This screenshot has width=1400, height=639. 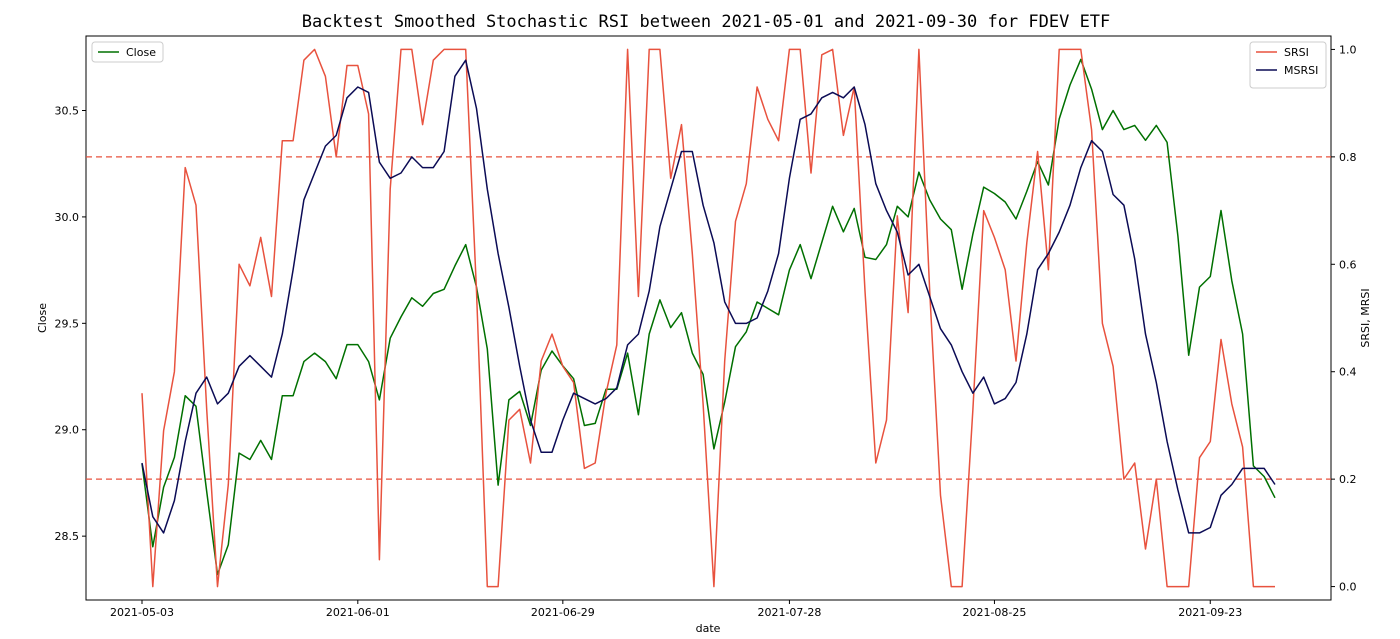 What do you see at coordinates (1348, 49) in the screenshot?
I see `right-y-tick-label: 1.0` at bounding box center [1348, 49].